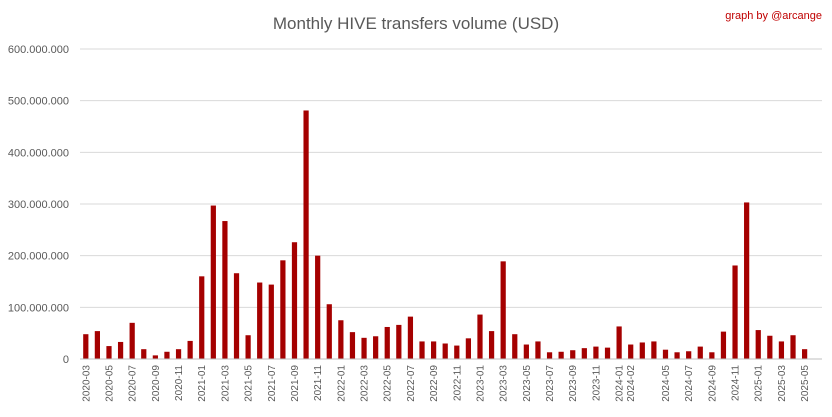 The image size is (832, 417). I want to click on x-tick-label: 2022-07, so click(411, 383).